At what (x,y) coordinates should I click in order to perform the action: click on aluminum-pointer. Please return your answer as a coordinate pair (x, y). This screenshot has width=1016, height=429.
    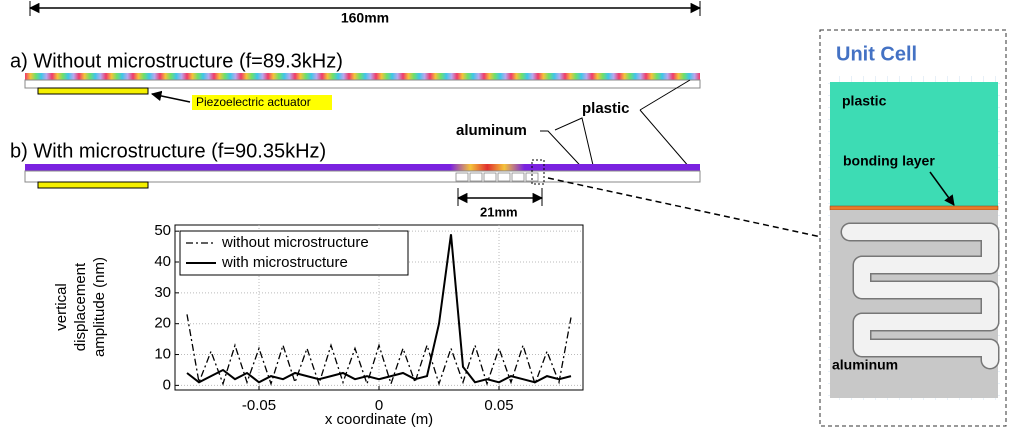
    Looking at the image, I should click on (565, 153).